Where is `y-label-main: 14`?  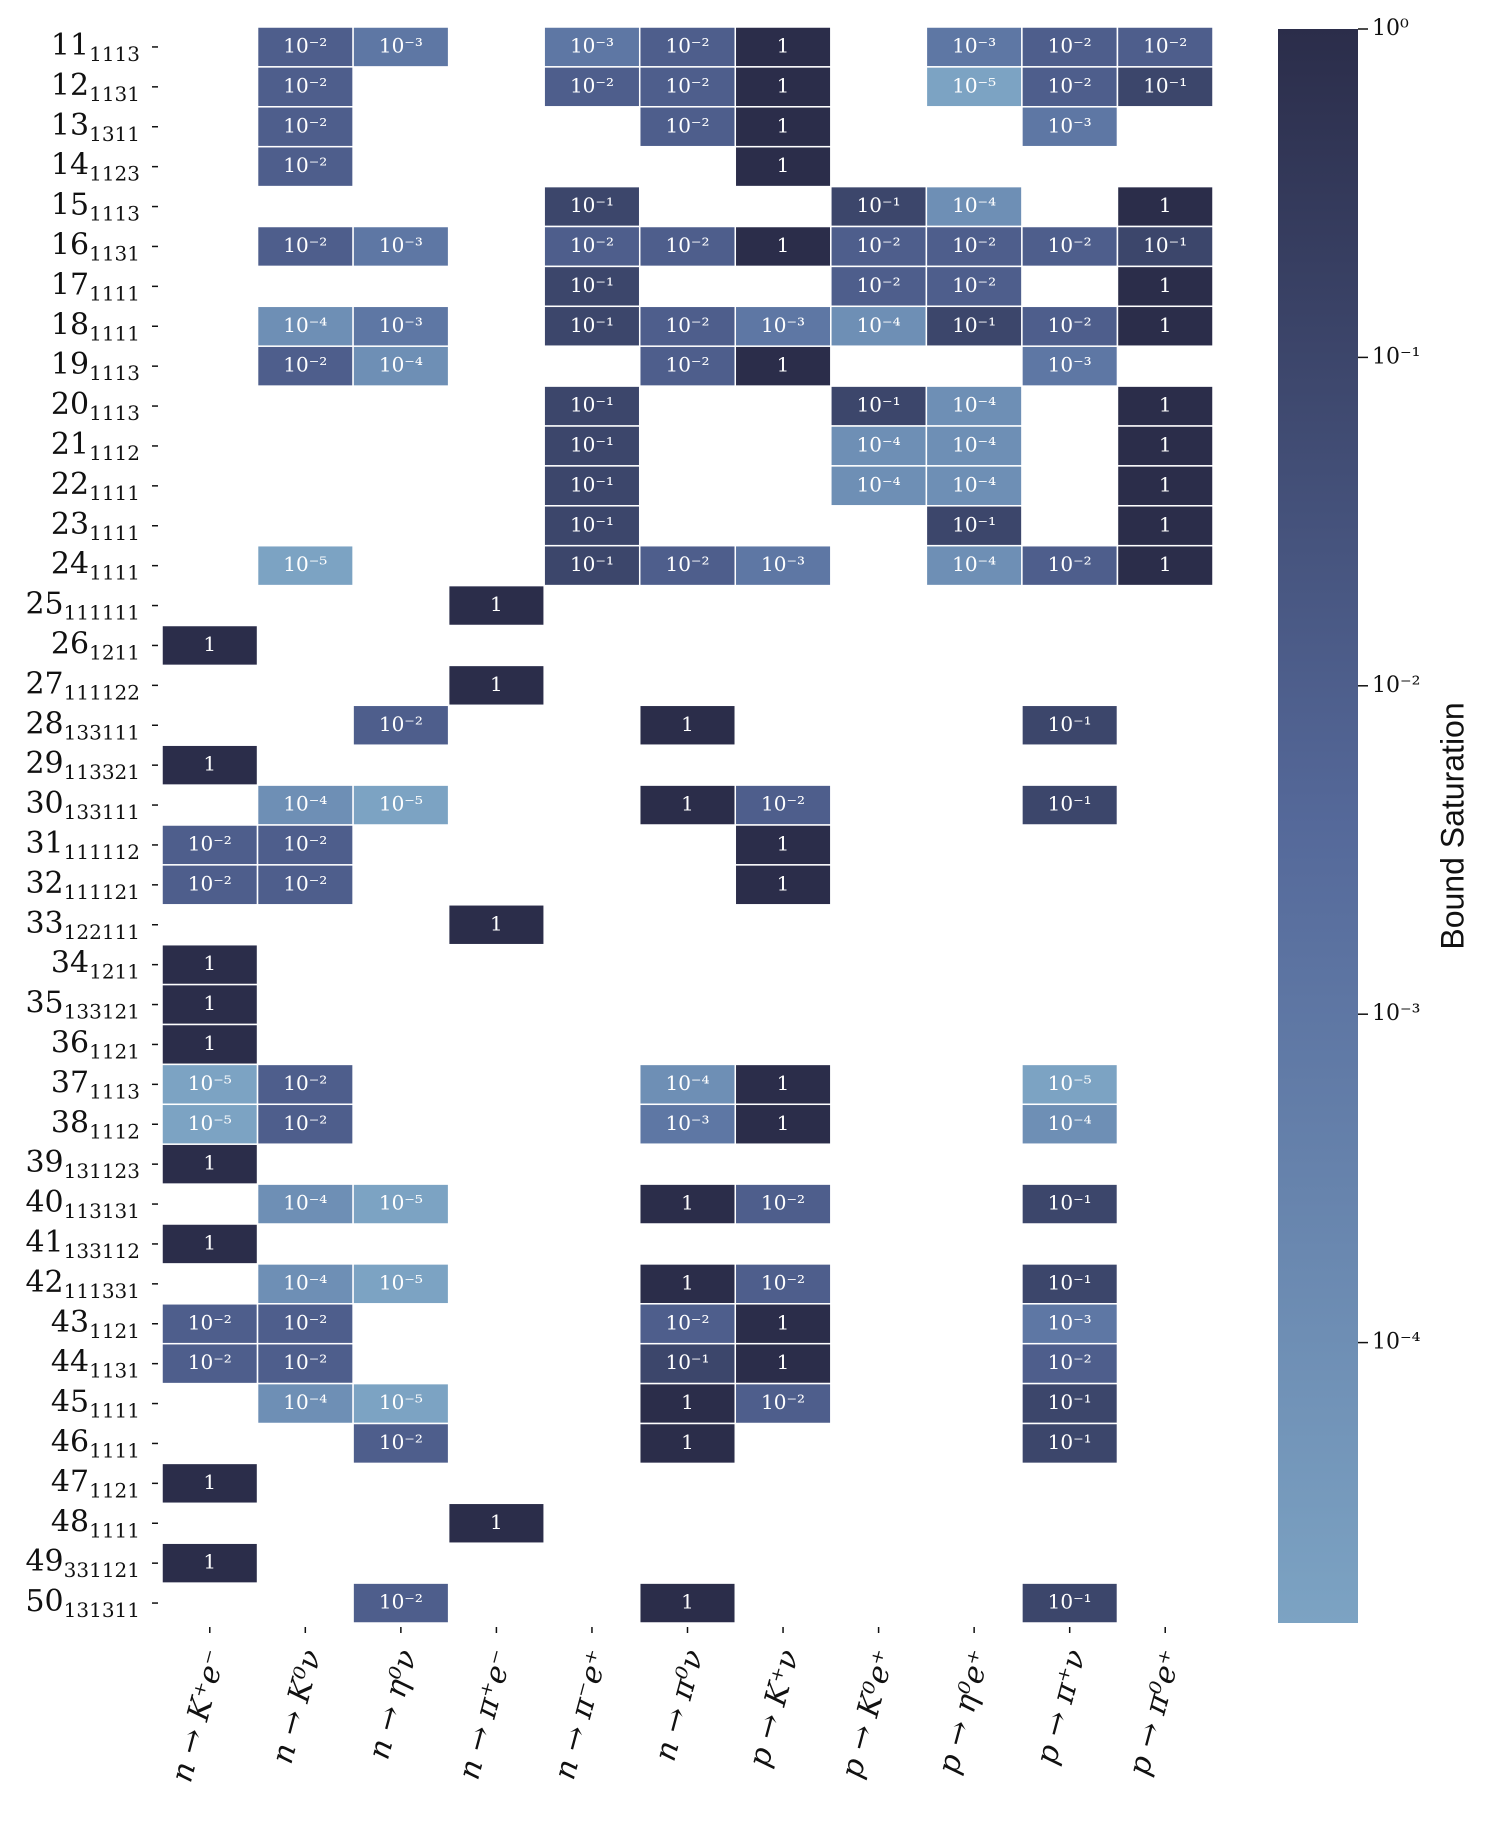 y-label-main: 14 is located at coordinates (70, 165).